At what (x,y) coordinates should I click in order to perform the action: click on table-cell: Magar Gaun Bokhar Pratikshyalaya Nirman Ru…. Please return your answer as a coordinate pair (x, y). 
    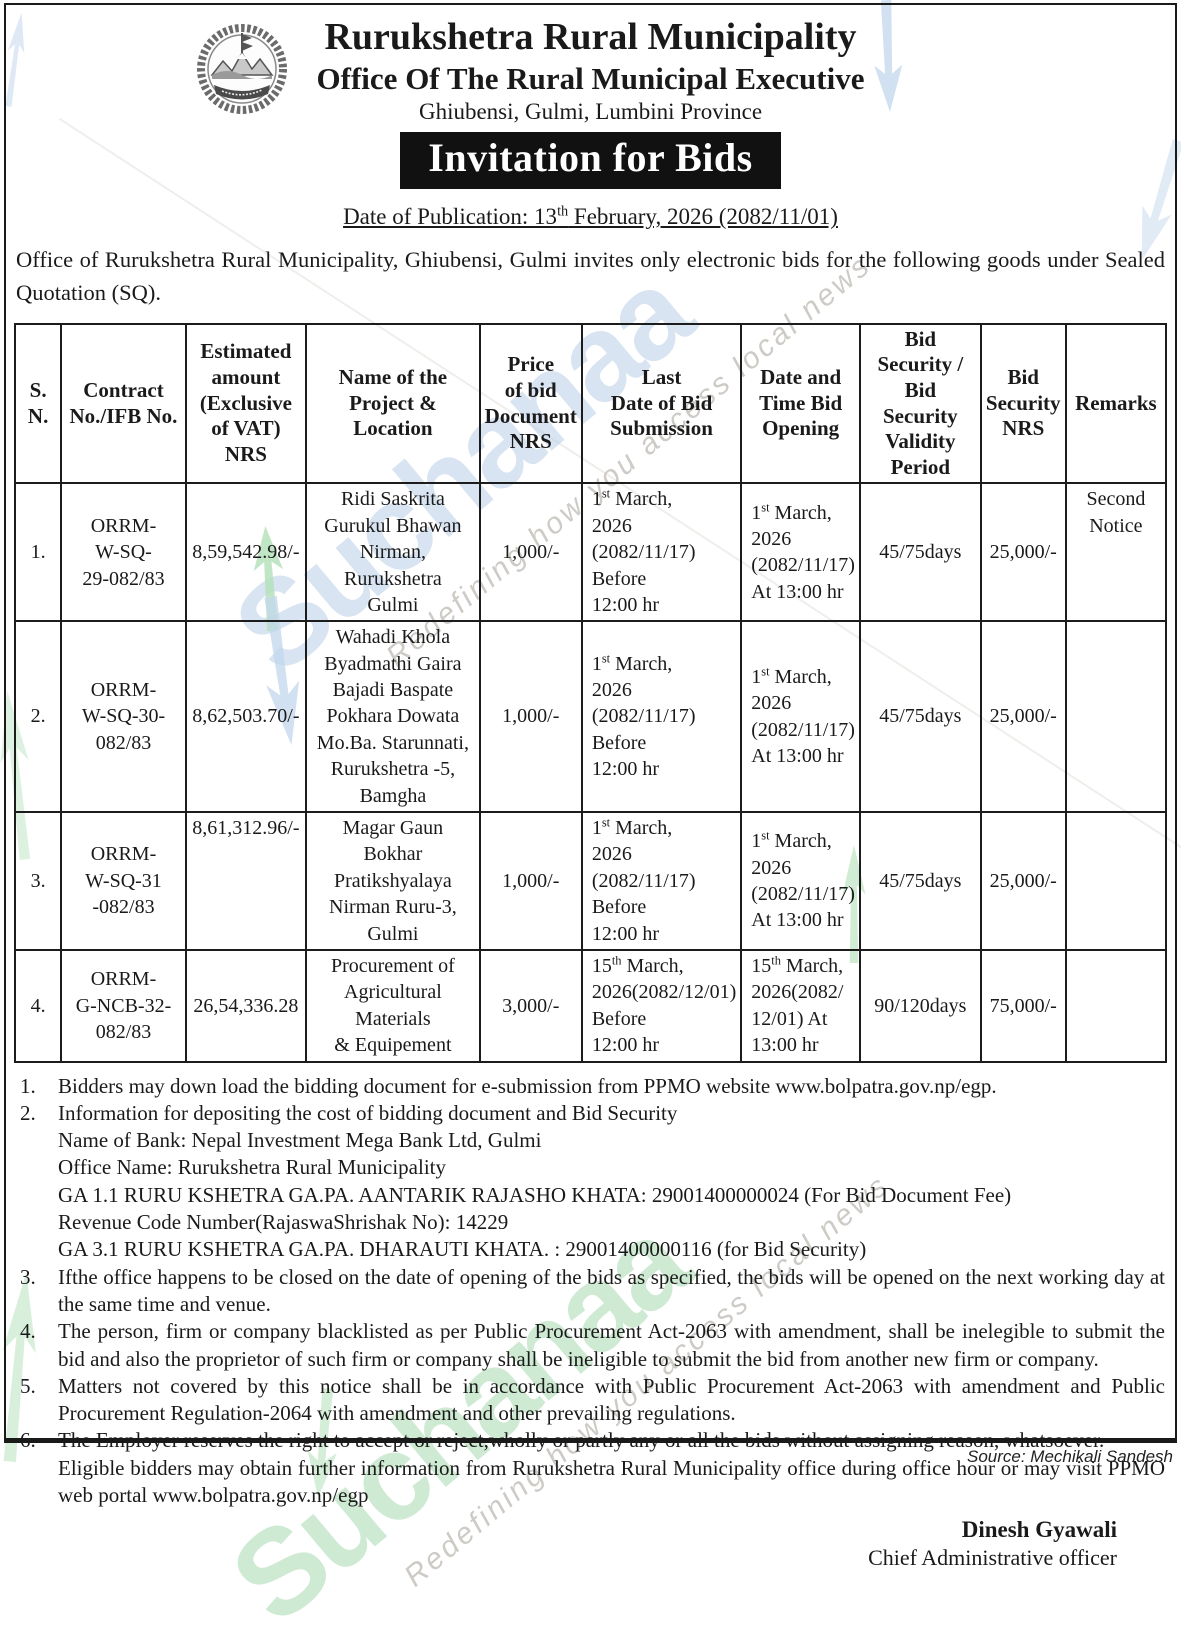
    Looking at the image, I should click on (393, 881).